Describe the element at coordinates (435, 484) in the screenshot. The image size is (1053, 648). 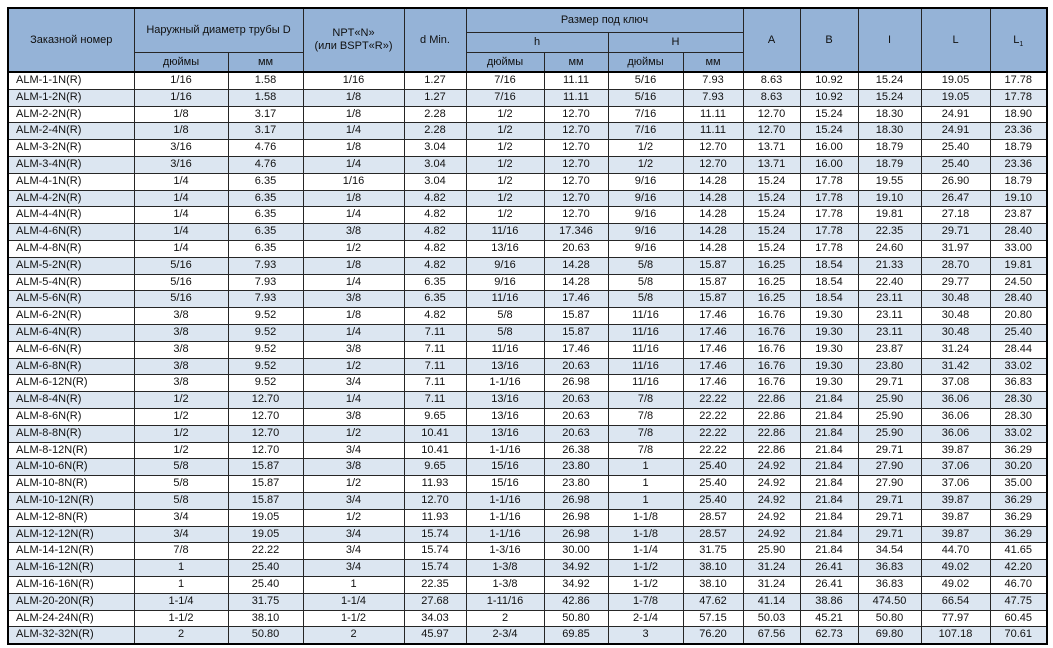
I see `value-cell: 11.93` at that location.